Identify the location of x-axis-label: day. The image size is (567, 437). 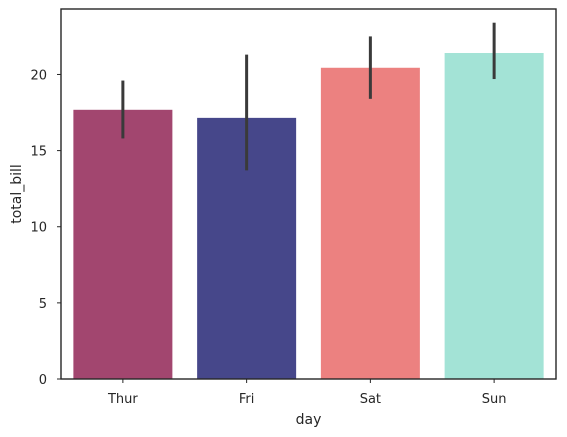
(309, 420).